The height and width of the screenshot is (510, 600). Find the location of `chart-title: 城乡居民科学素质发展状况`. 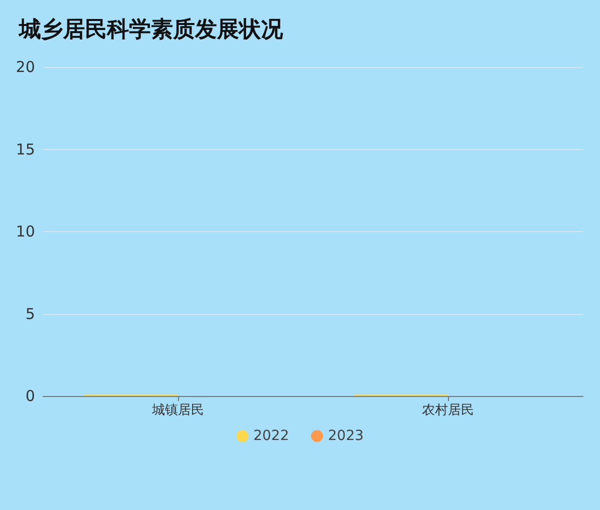

chart-title: 城乡居民科学素质发展状况 is located at coordinates (151, 30).